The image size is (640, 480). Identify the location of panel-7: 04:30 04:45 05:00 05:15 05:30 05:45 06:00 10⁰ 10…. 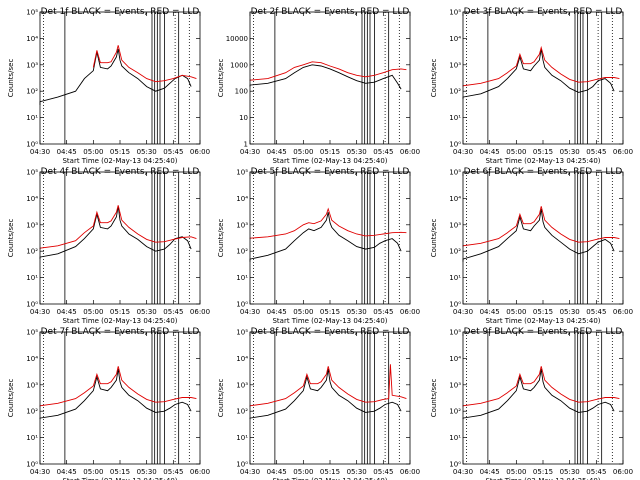
(108, 403).